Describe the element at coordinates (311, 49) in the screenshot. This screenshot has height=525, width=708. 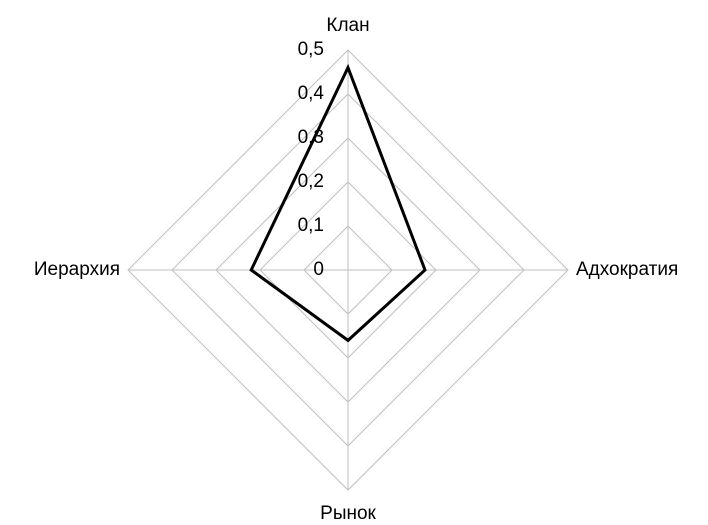
I see `tick-label: 0,5` at that location.